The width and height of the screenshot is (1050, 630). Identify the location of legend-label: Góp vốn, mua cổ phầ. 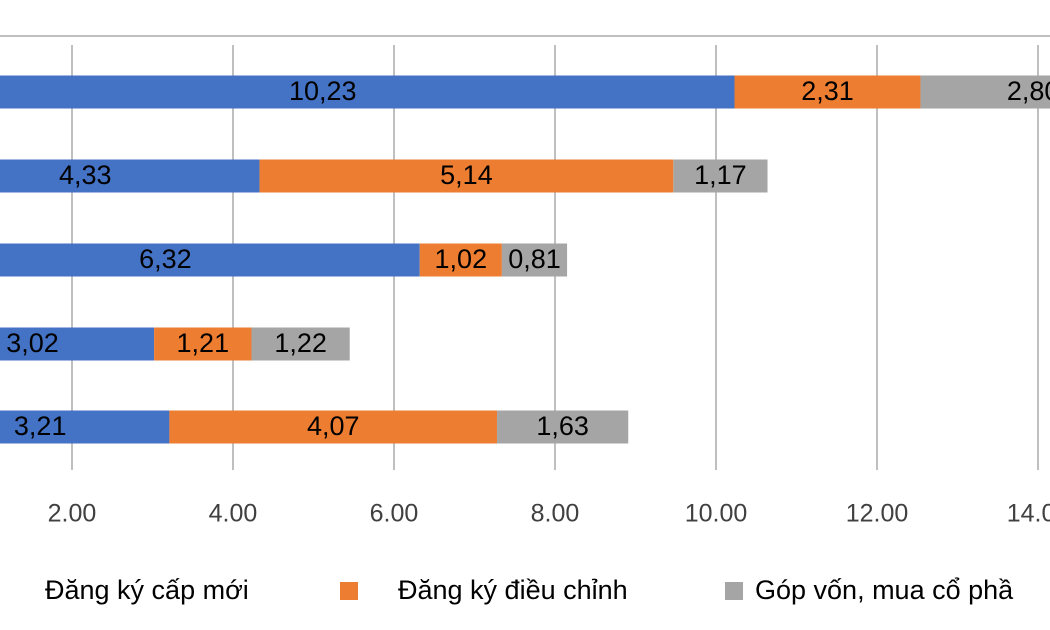
(884, 590).